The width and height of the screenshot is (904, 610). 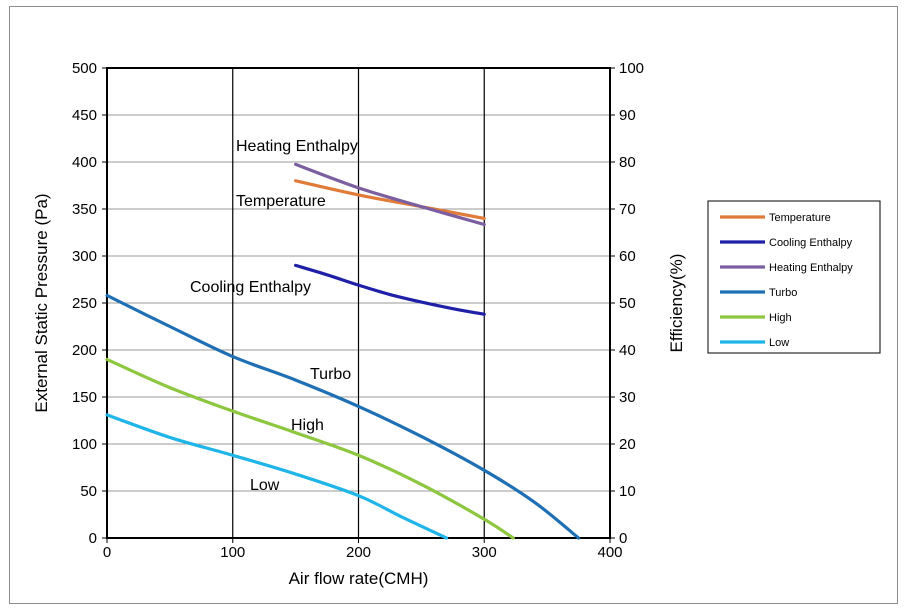 What do you see at coordinates (631, 68) in the screenshot?
I see `y2-tick-label: 100` at bounding box center [631, 68].